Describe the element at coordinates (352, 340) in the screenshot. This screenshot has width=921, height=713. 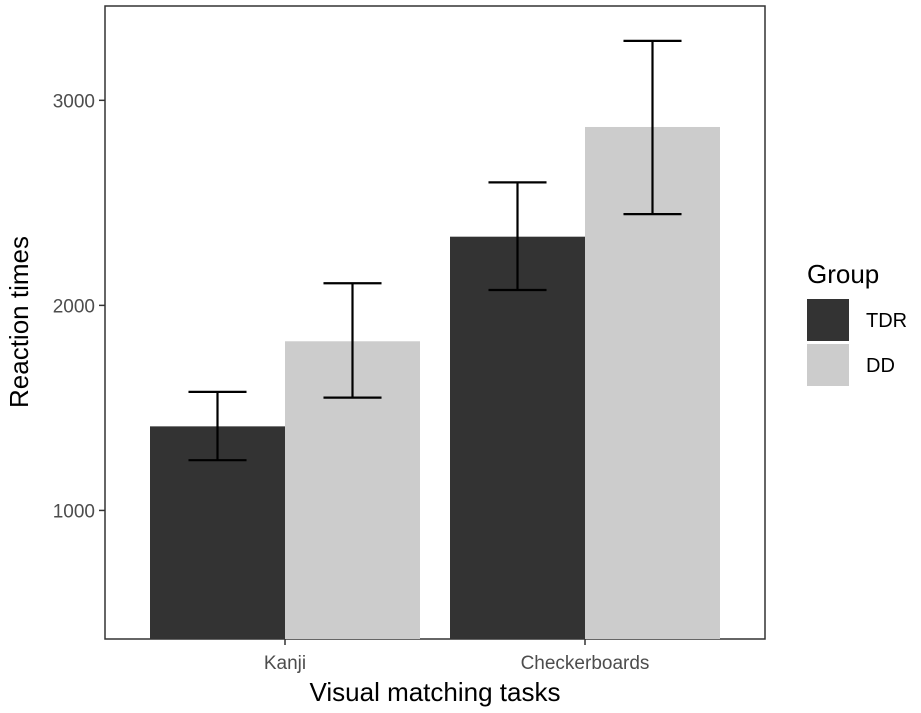
I see `error-bar-dd-kanji` at that location.